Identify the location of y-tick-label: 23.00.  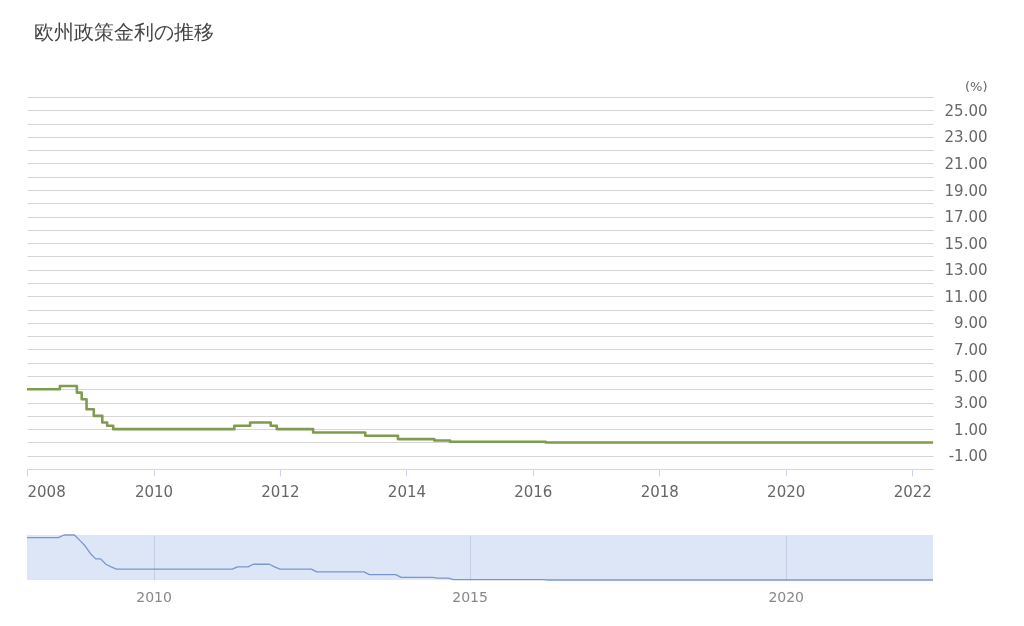
(966, 137).